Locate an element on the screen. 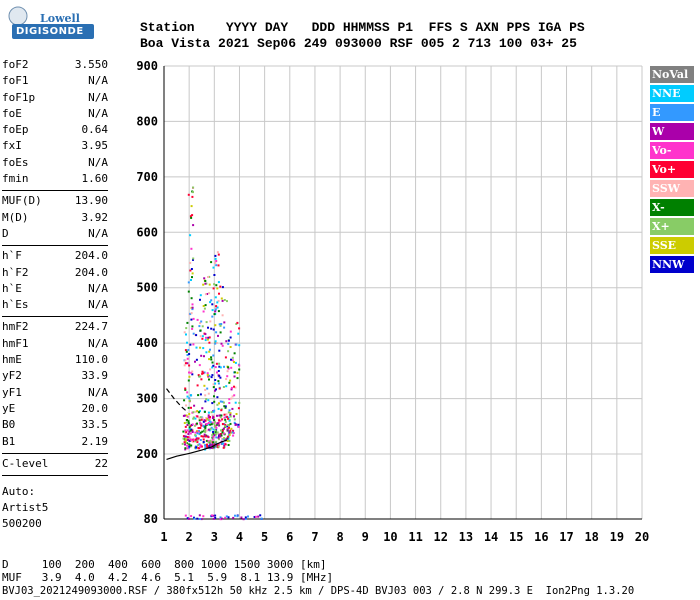 The height and width of the screenshot is (600, 700). legend-item-e: E is located at coordinates (672, 112).